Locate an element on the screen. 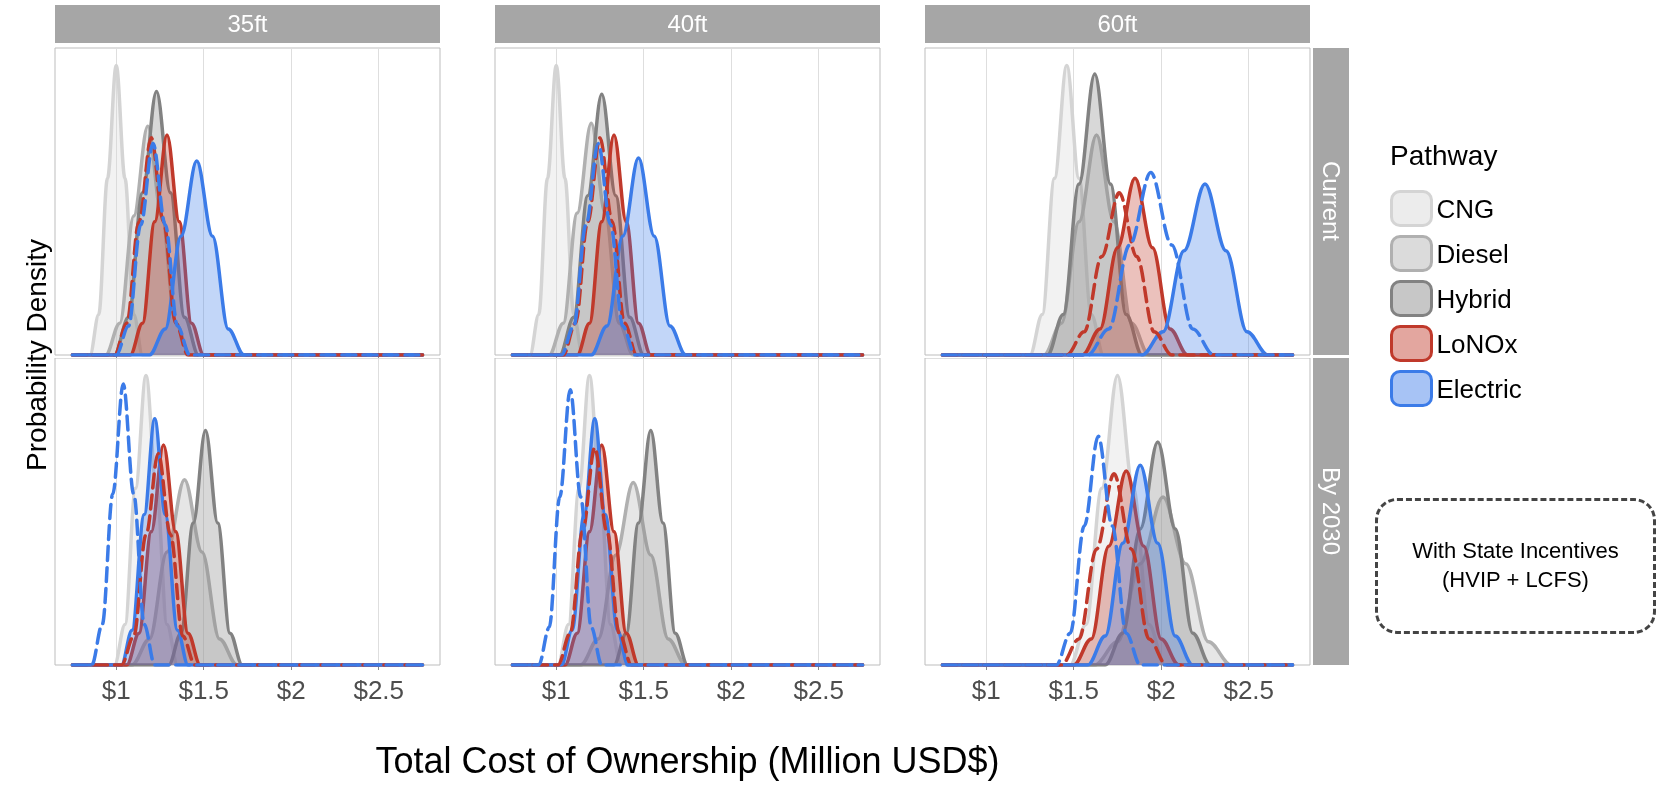 The width and height of the screenshot is (1677, 789). text: With State Incentives (HVIP + LCFS) is located at coordinates (1515, 566).